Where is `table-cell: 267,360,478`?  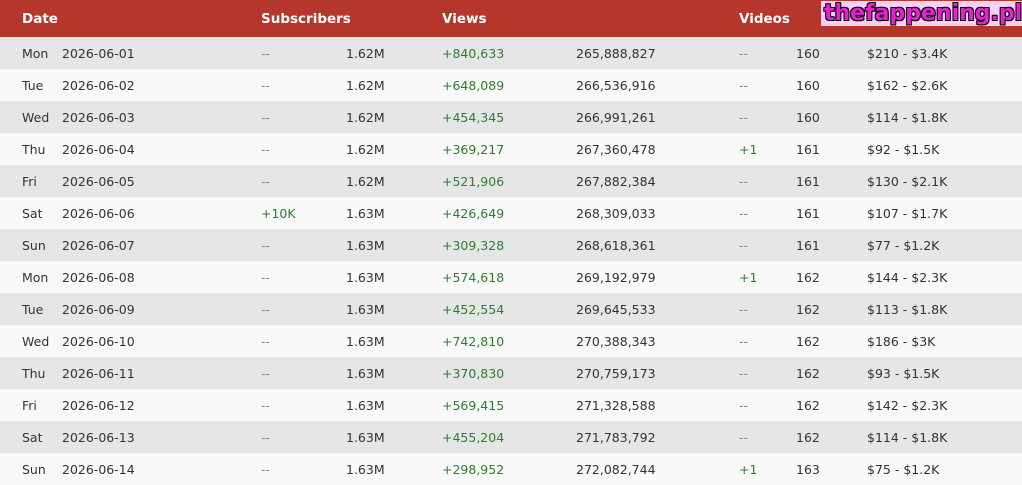
table-cell: 267,360,478 is located at coordinates (616, 149).